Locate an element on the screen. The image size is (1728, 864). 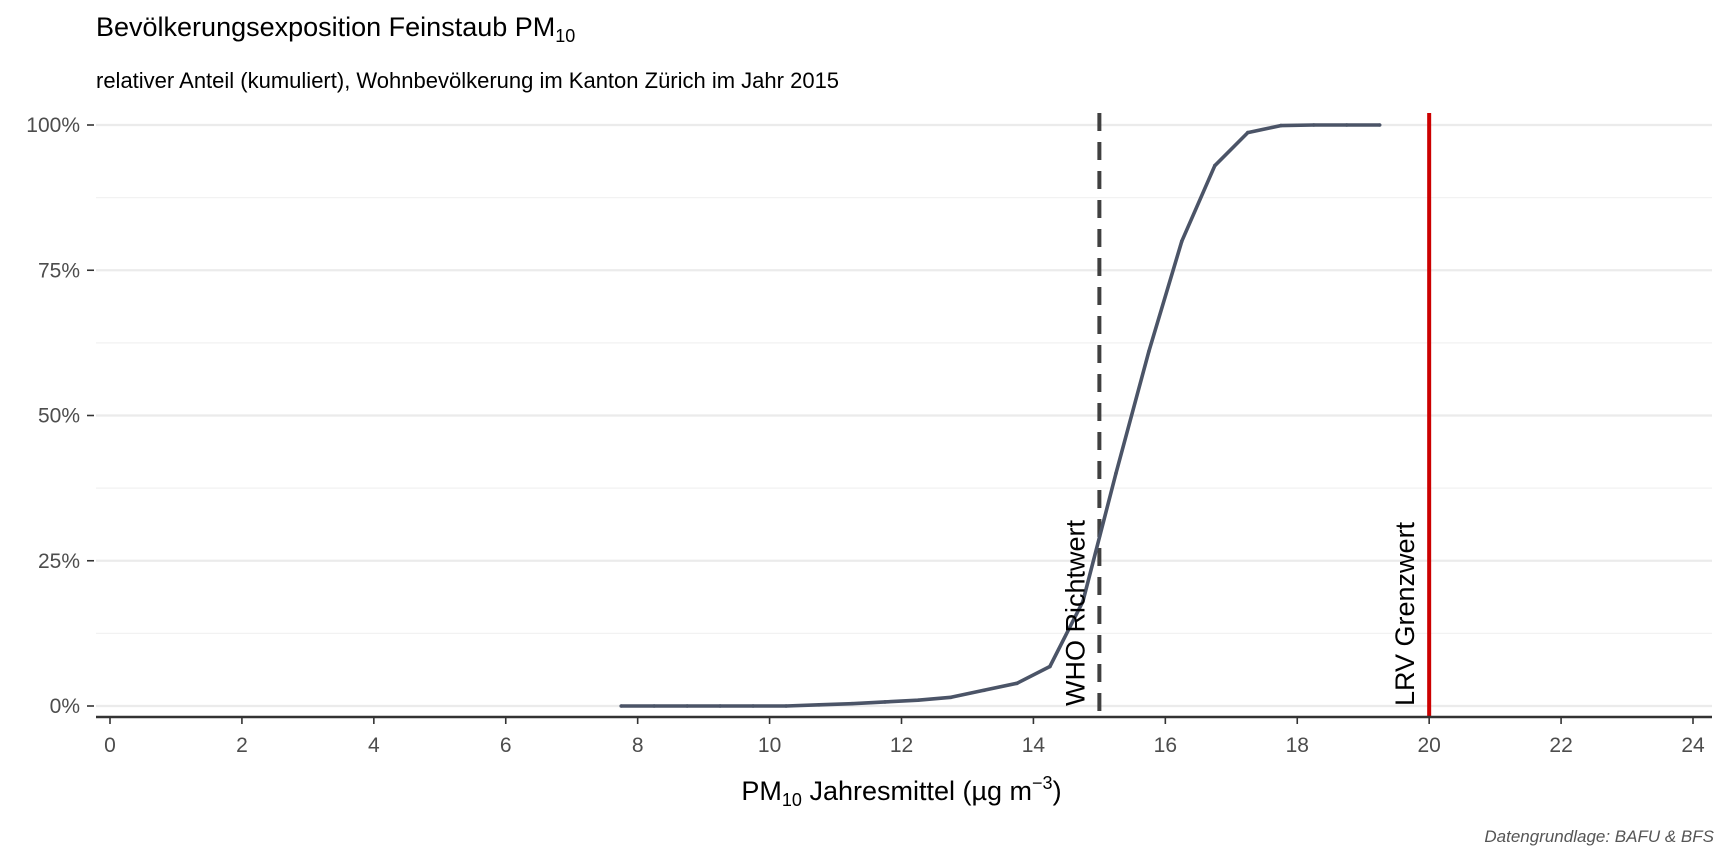
y-tick-label: 100% is located at coordinates (53, 125).